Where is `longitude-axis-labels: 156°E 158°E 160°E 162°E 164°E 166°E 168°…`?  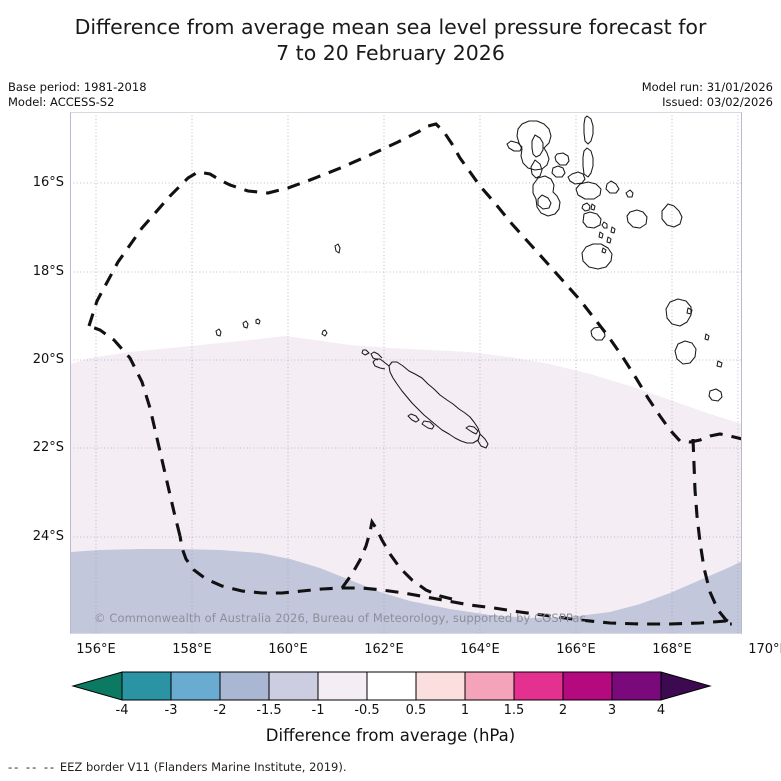
longitude-axis-labels: 156°E 158°E 160°E 162°E 164°E 166°E 168°… is located at coordinates (390, 653).